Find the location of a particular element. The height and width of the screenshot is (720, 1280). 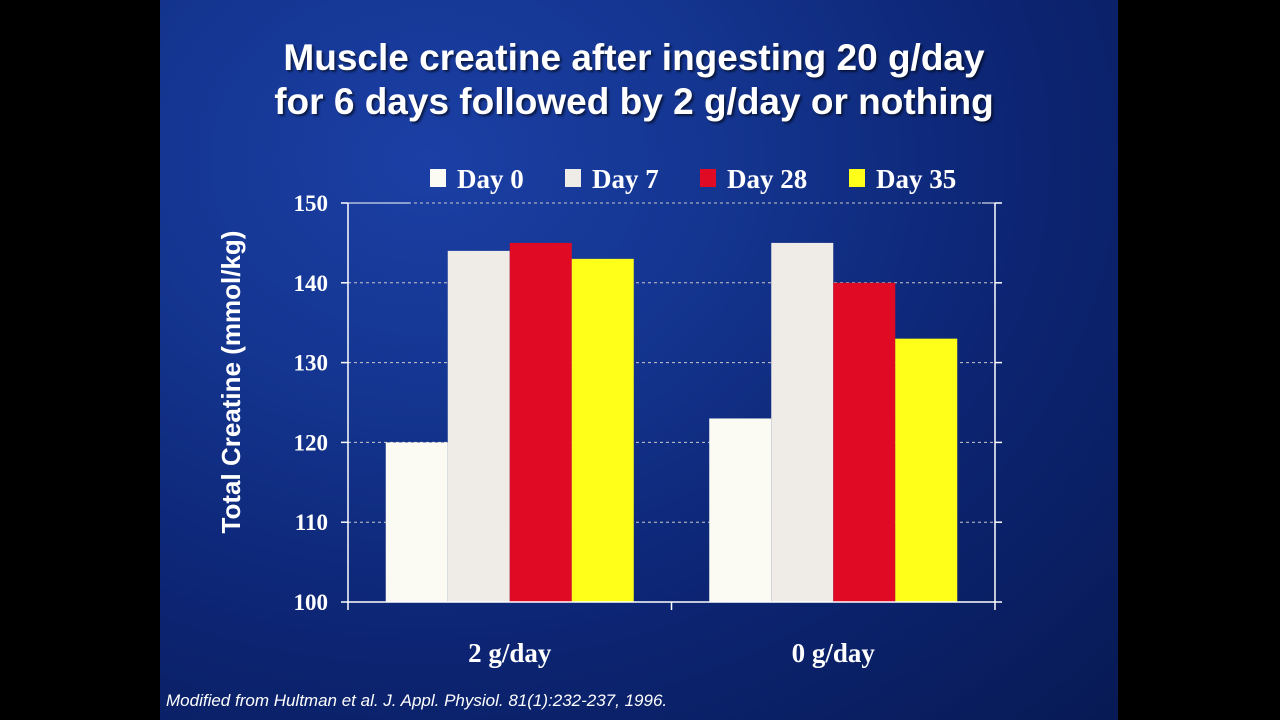

y-tick-label: 110 is located at coordinates (311, 522).